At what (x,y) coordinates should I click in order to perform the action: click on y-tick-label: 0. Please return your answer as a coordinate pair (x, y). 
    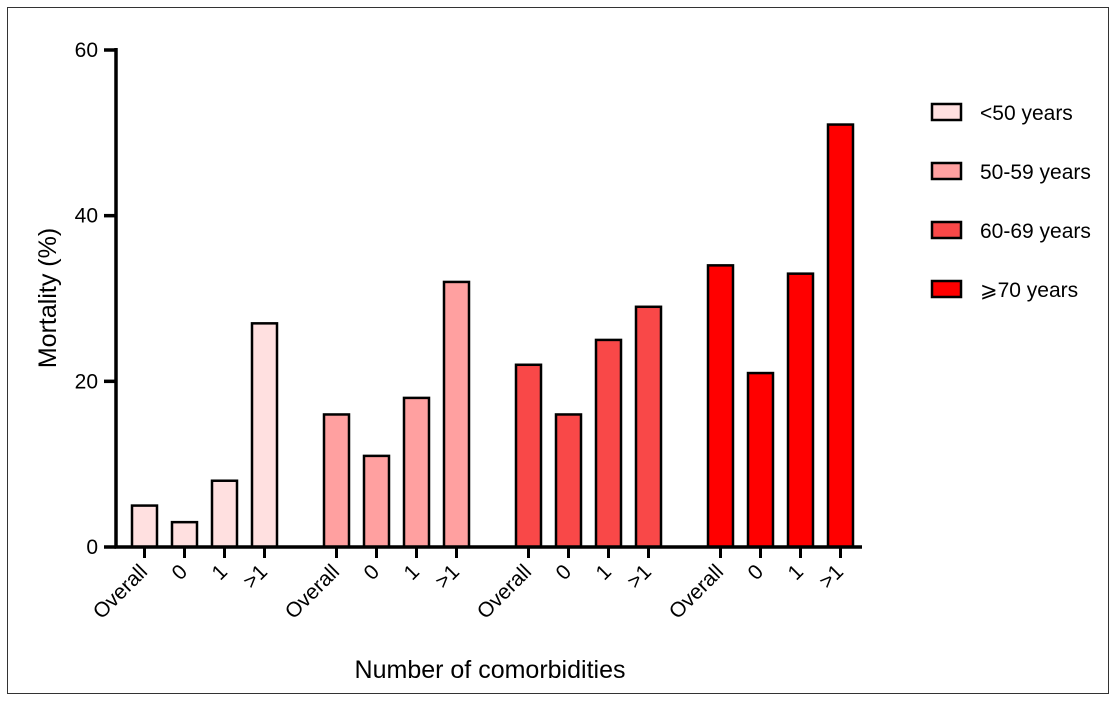
    Looking at the image, I should click on (92, 547).